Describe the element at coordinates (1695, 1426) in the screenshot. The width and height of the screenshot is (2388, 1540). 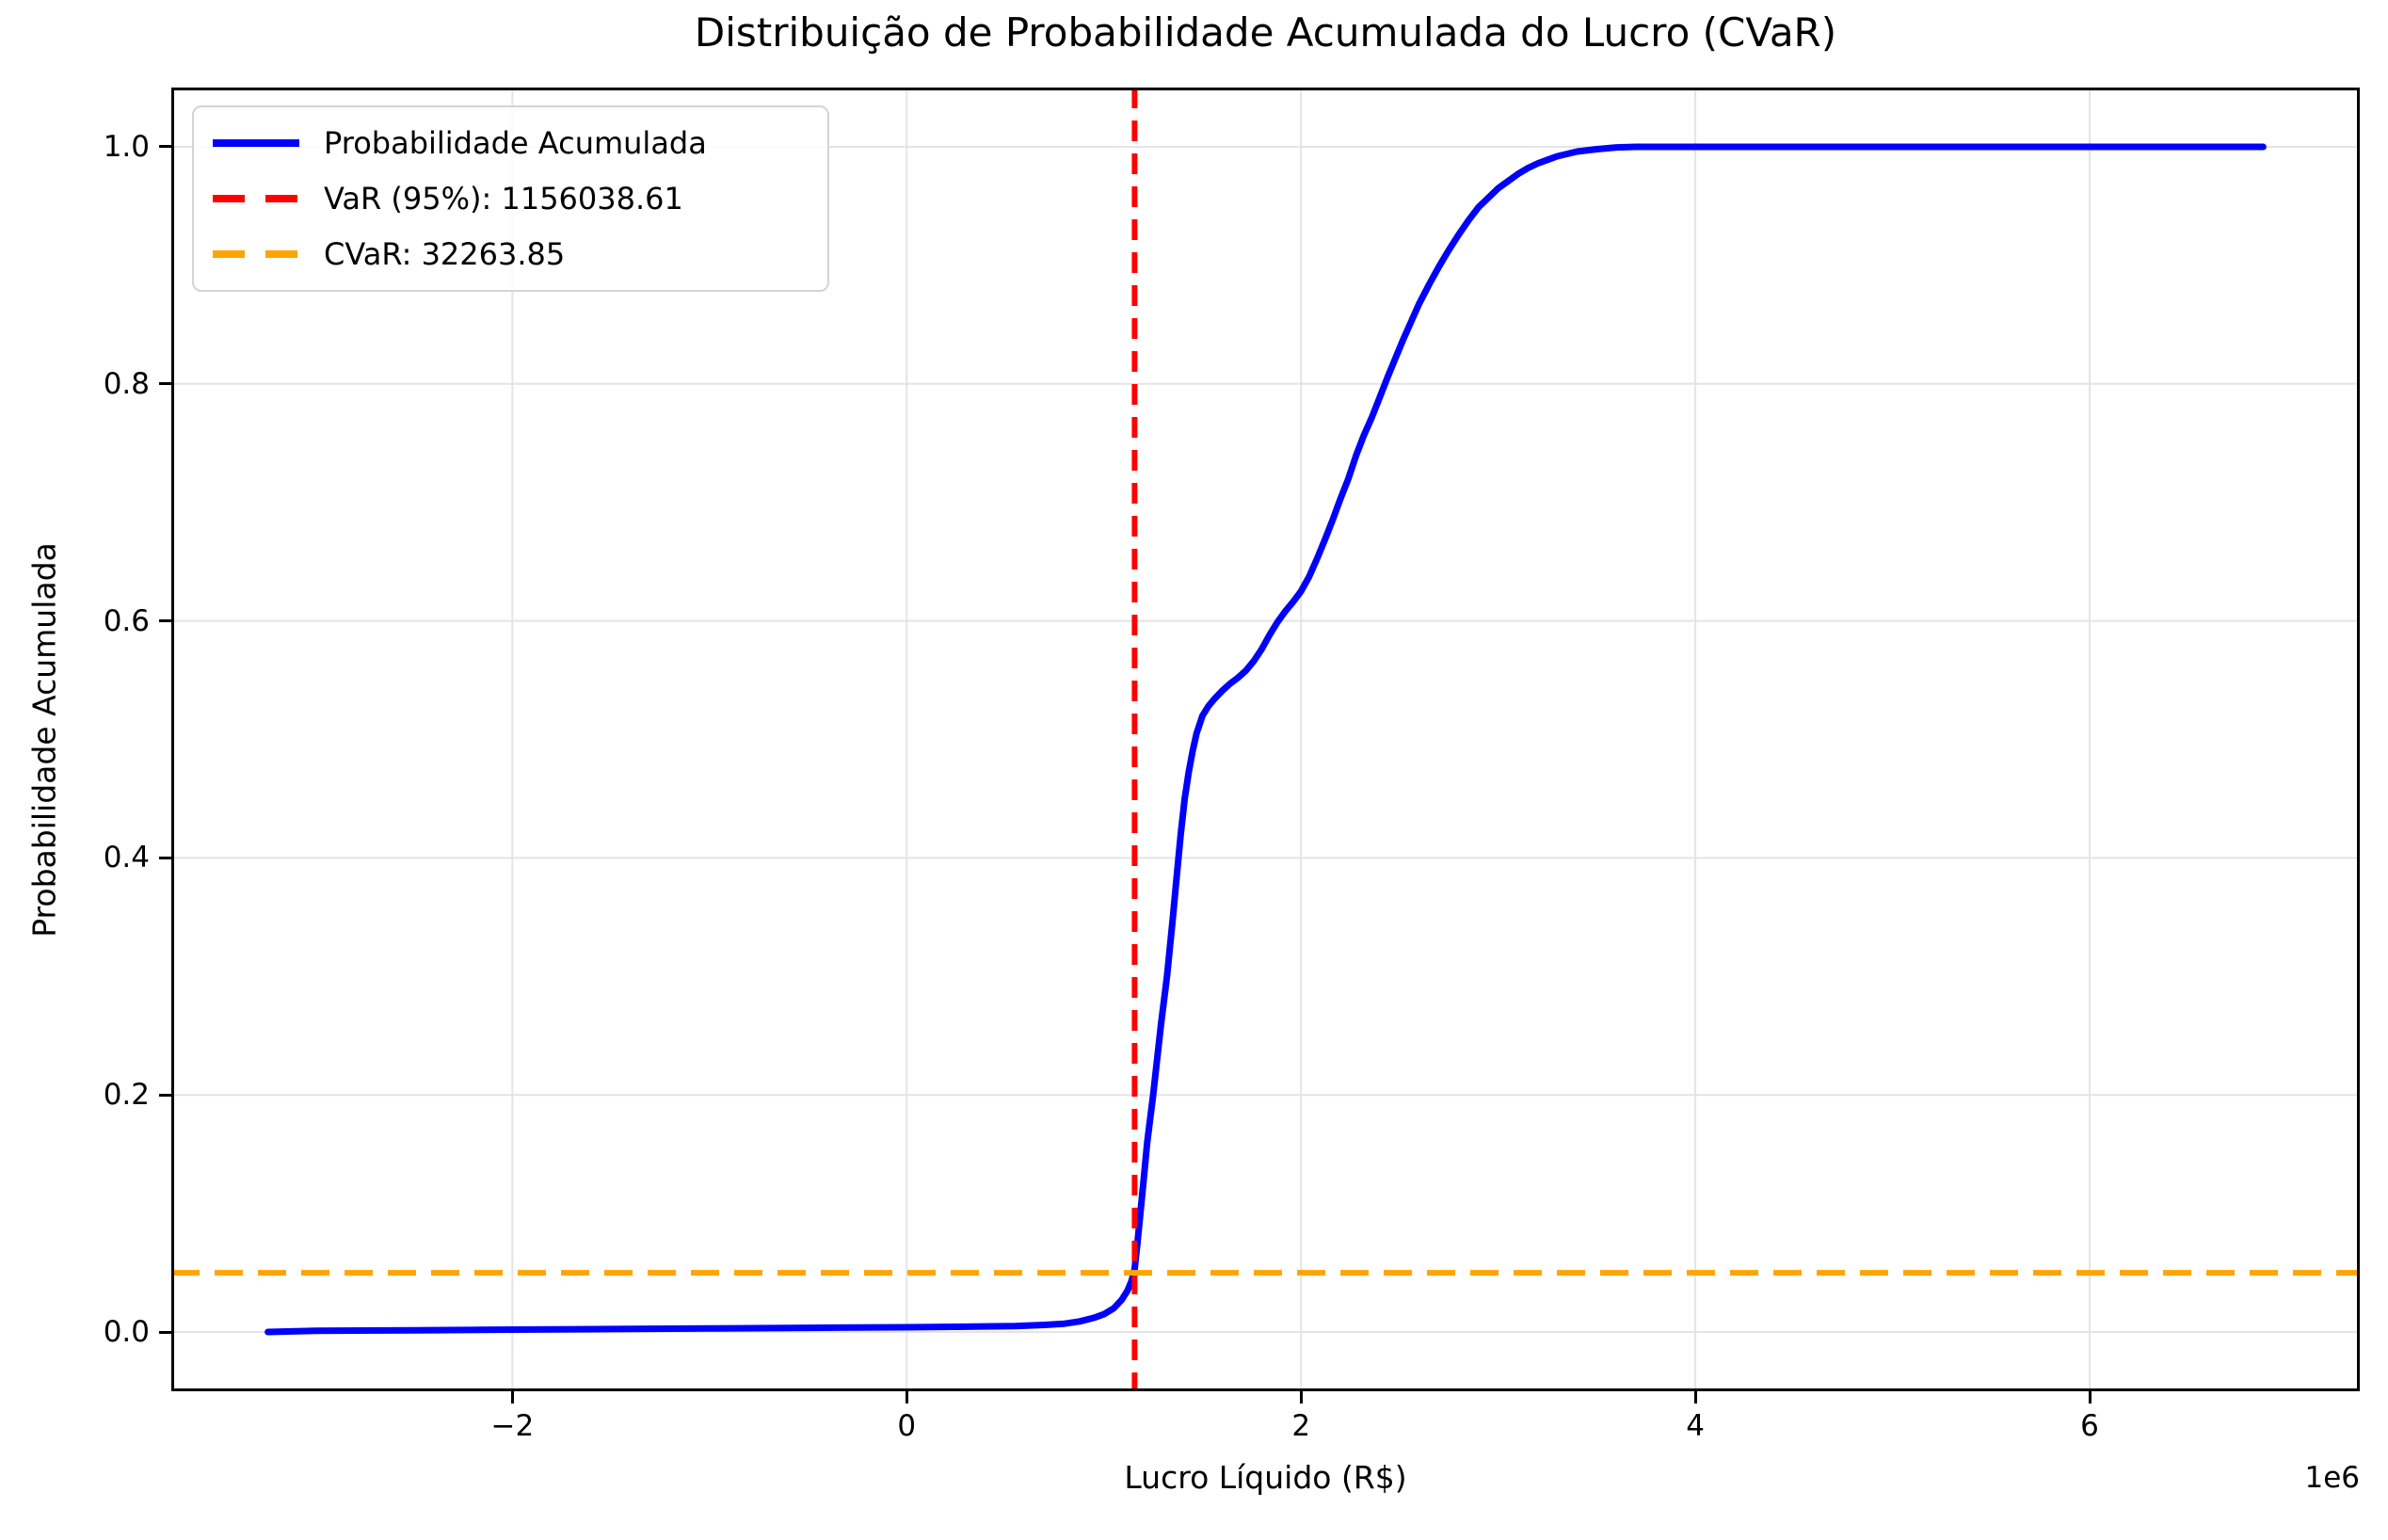
I see `x-tick-label: 4` at that location.